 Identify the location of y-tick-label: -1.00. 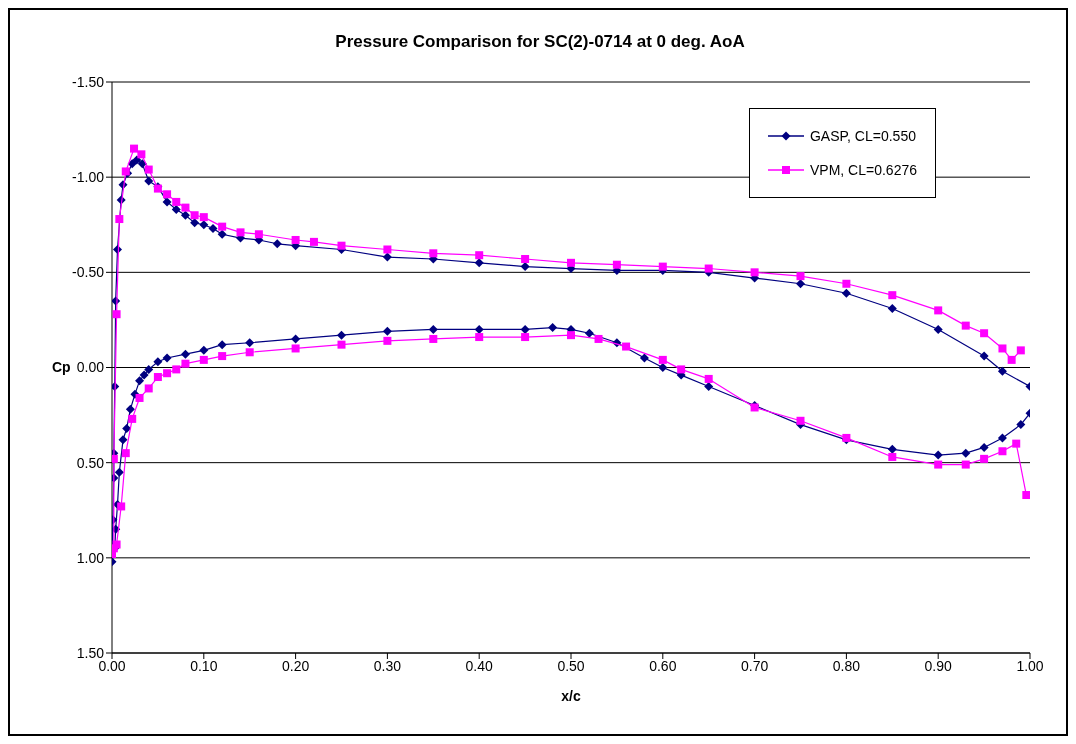
(88, 177).